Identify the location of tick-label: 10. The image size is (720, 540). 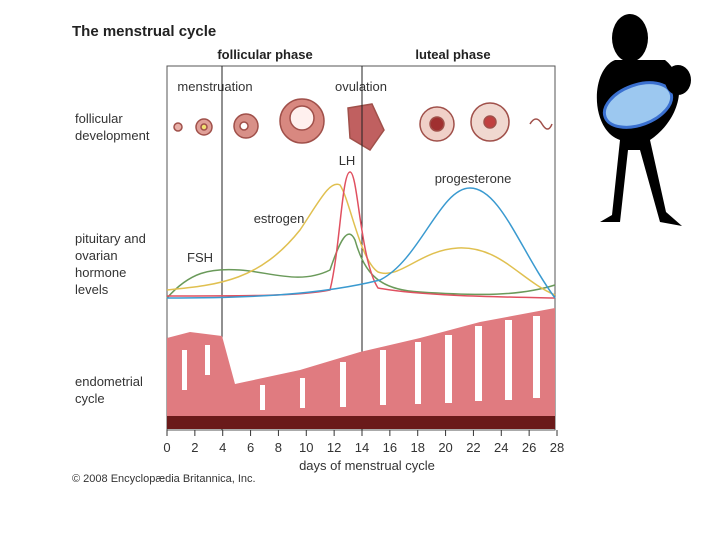
(306, 447).